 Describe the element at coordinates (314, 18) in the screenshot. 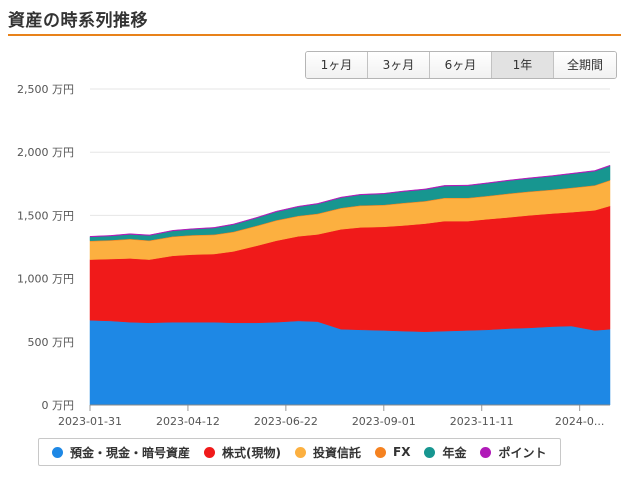

I see `page-header: 資産の時系列推移` at that location.